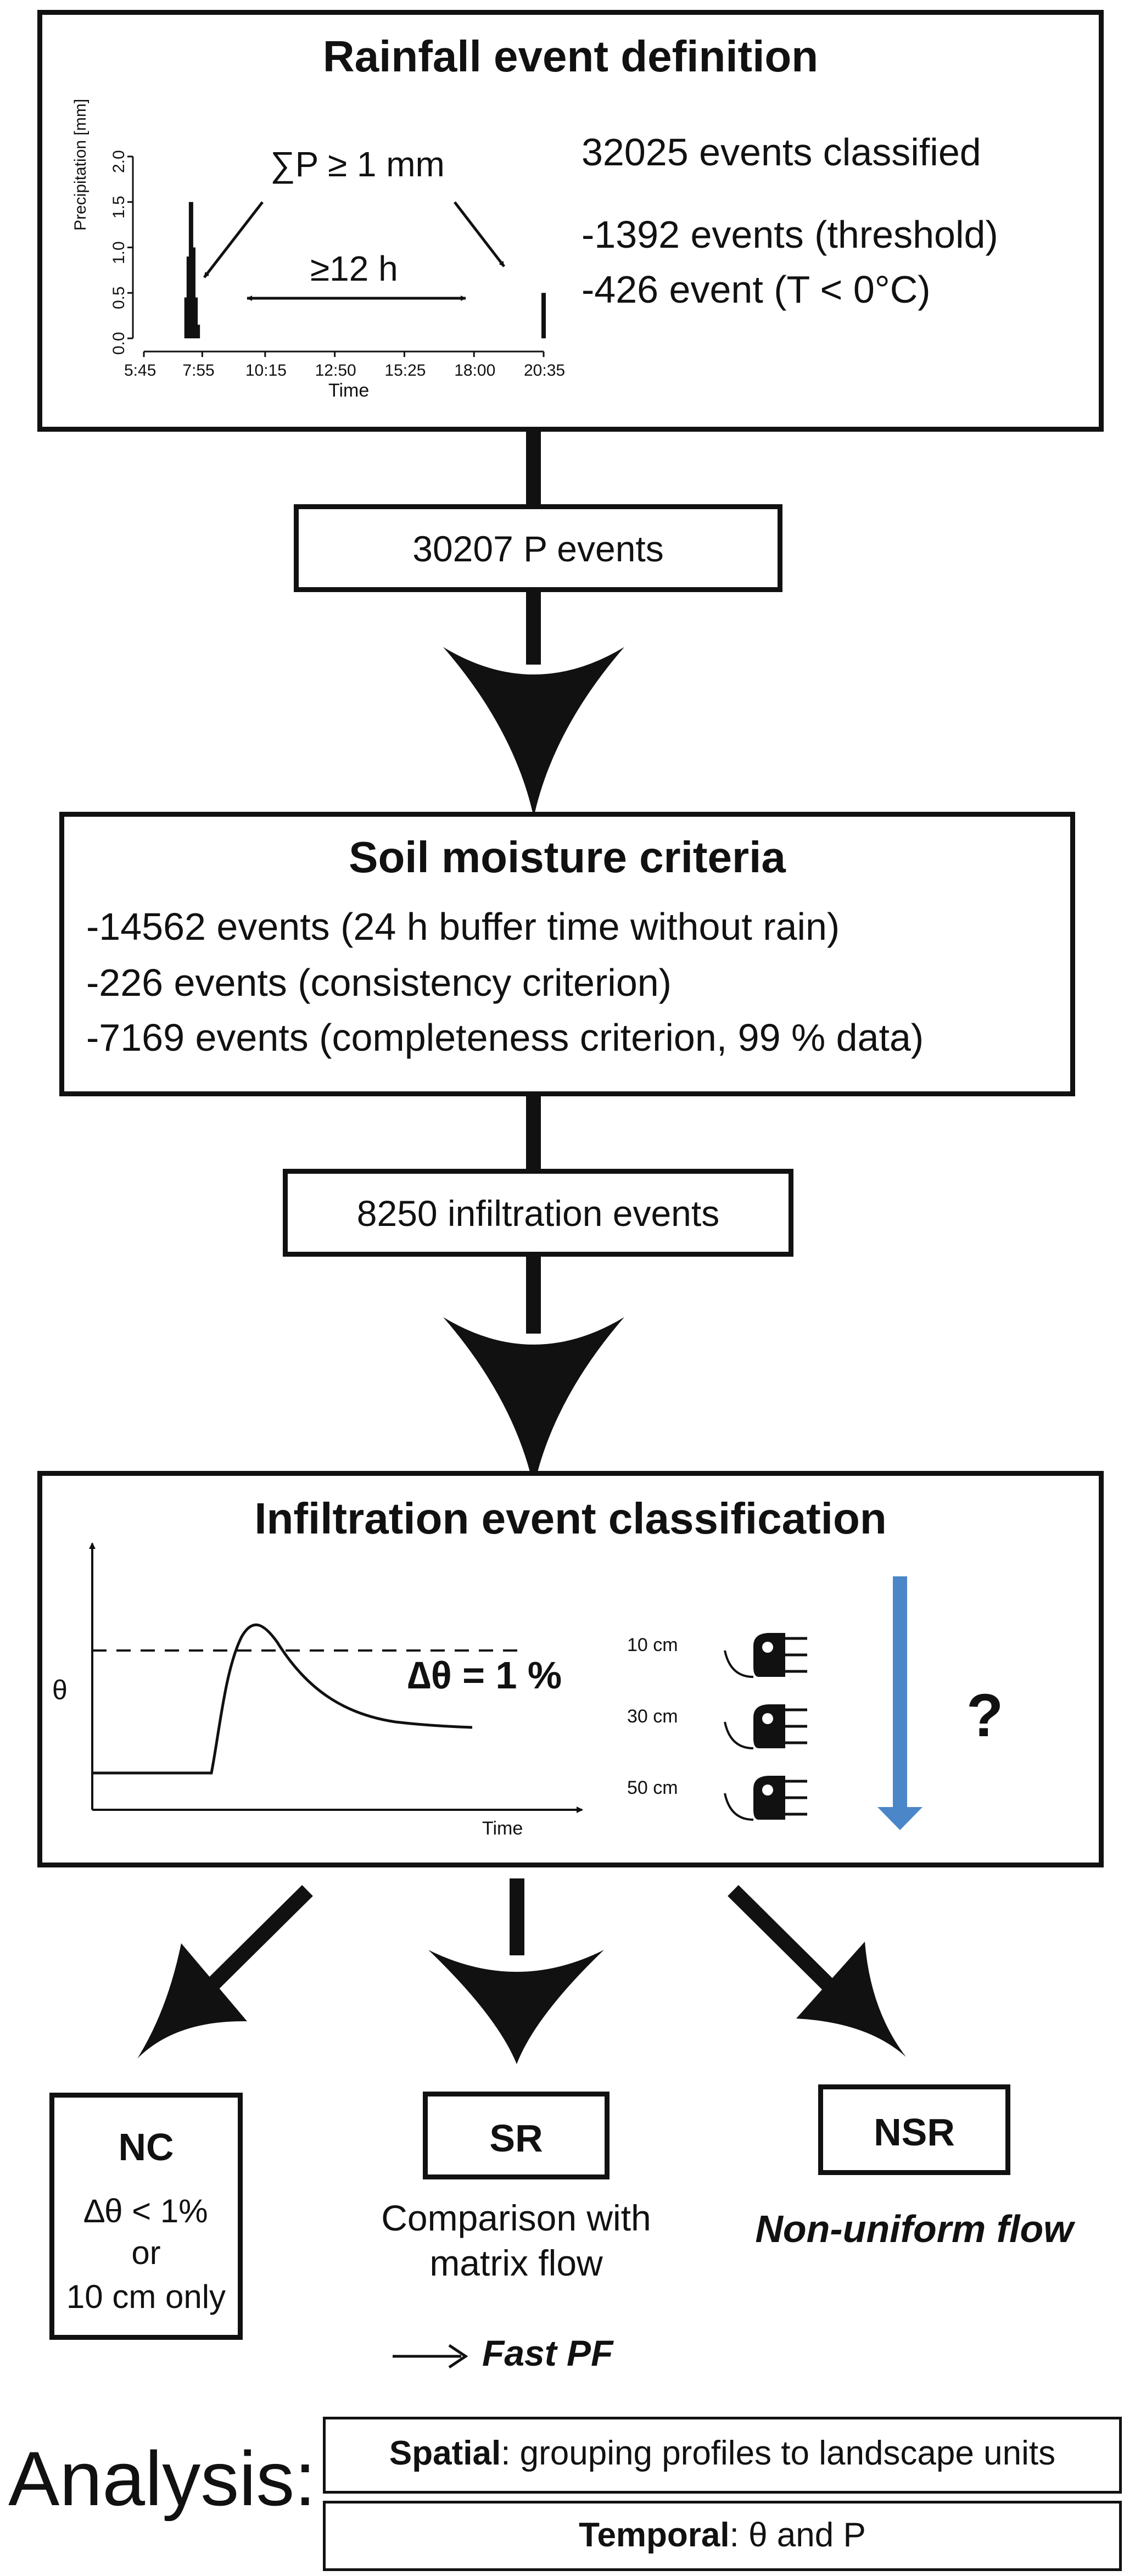 This screenshot has height=2576, width=1135. What do you see at coordinates (765, 1798) in the screenshot?
I see `sensor-50cm-icon` at bounding box center [765, 1798].